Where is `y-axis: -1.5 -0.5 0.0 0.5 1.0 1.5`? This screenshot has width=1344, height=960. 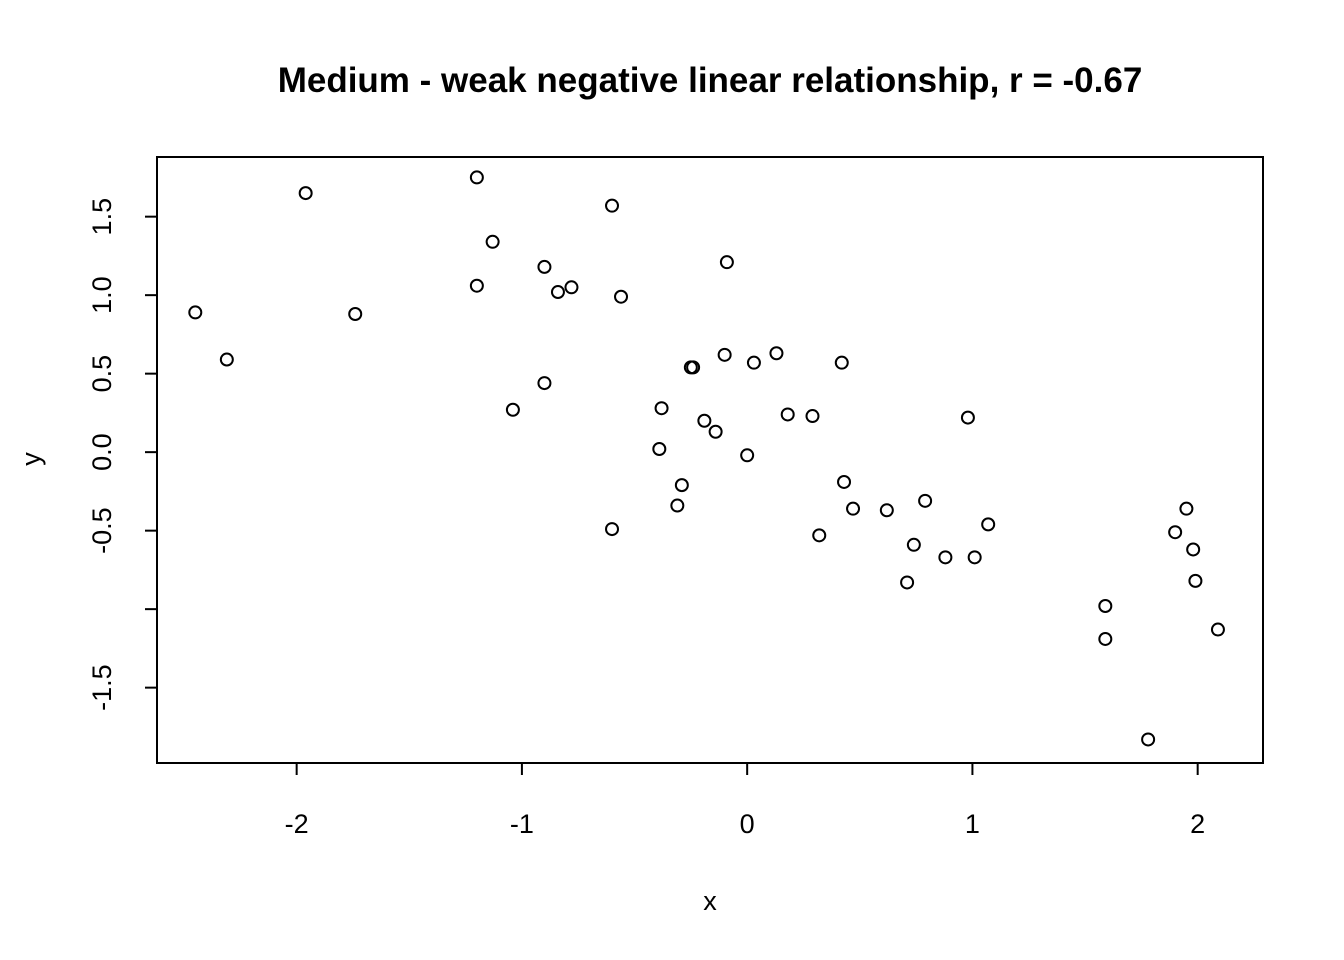
y-axis: -1.5 -0.5 0.0 0.5 1.0 1.5 is located at coordinates (122, 454).